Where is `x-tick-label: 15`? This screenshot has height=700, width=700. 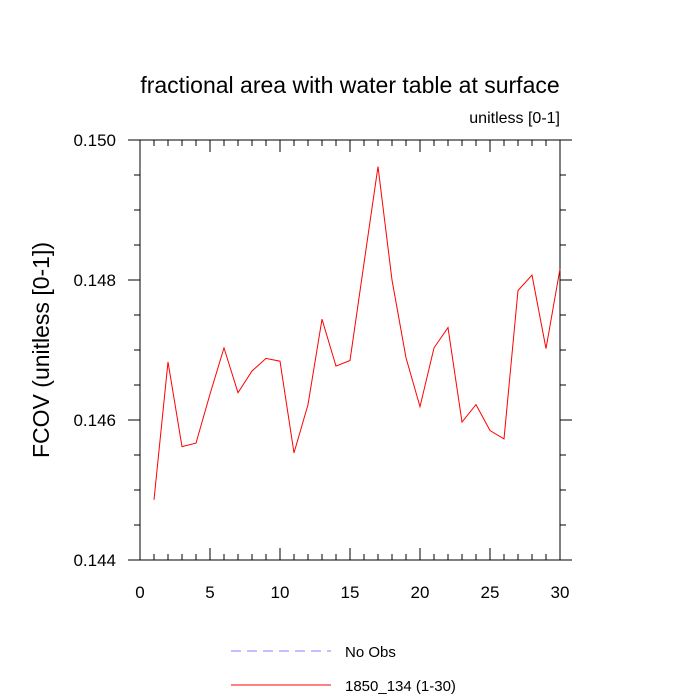
x-tick-label: 15 is located at coordinates (350, 592).